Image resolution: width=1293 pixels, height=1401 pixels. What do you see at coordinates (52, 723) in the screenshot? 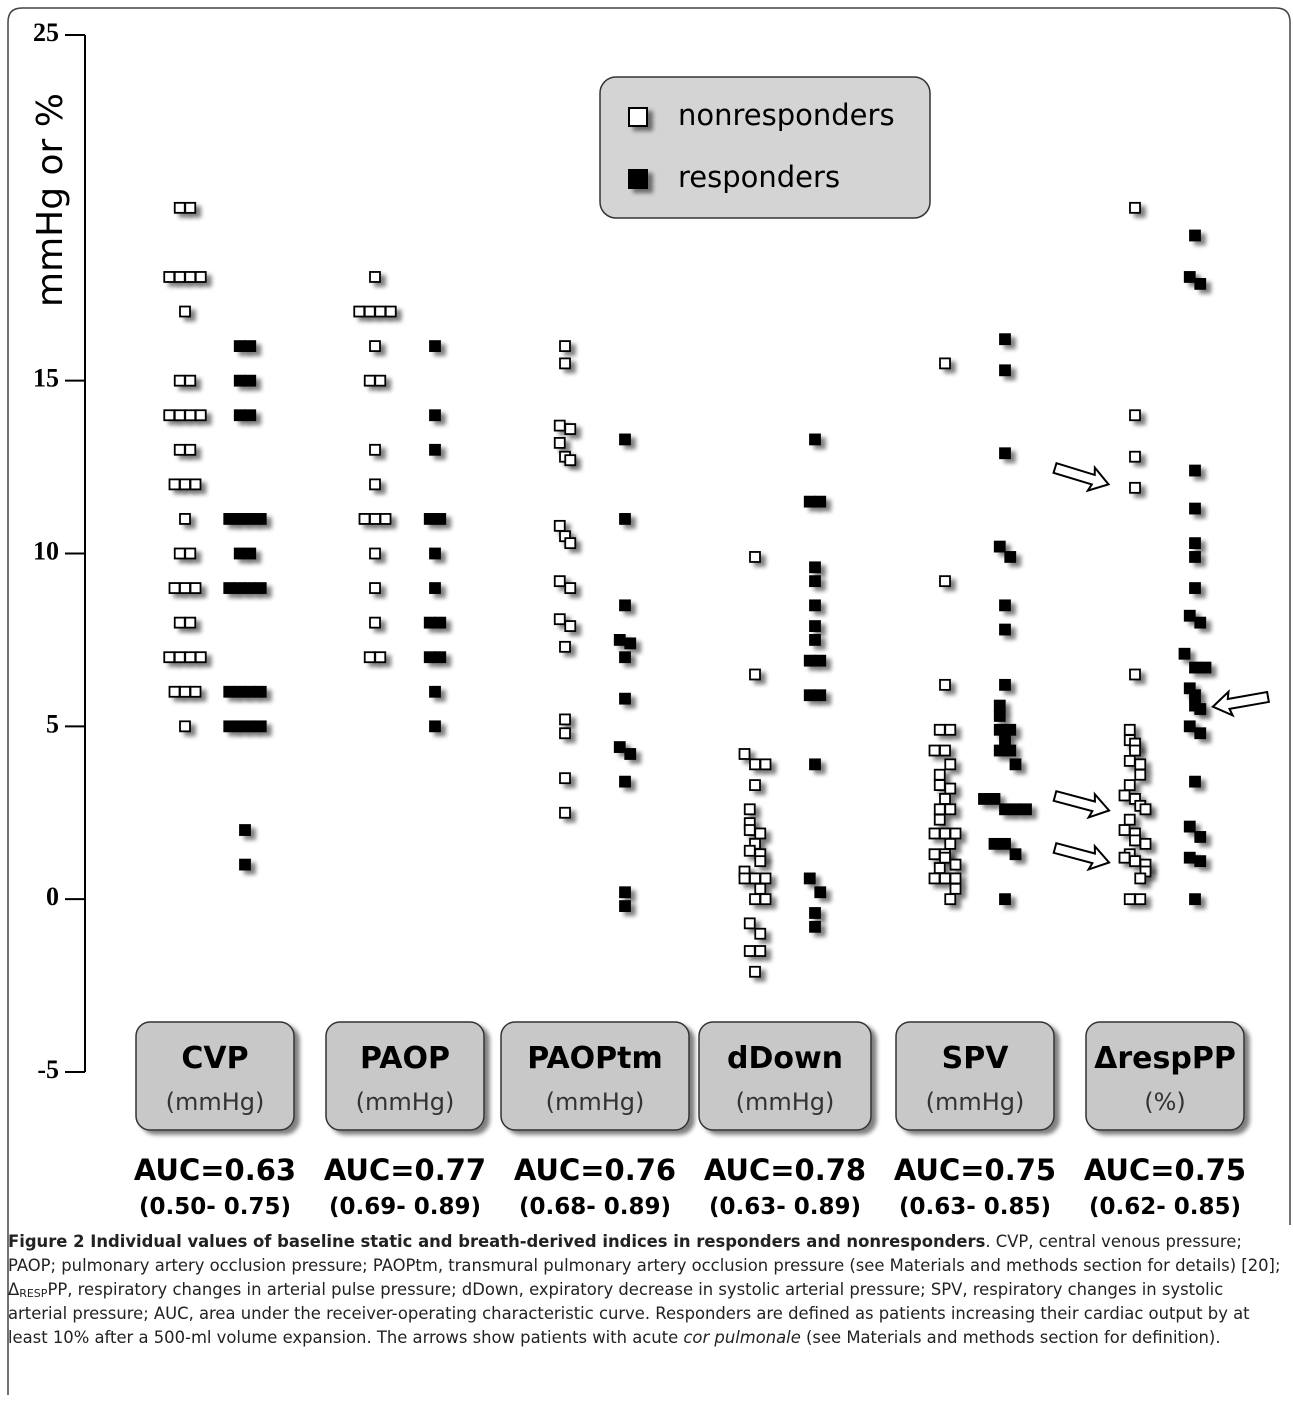
I see `y-tick-label: 5` at bounding box center [52, 723].